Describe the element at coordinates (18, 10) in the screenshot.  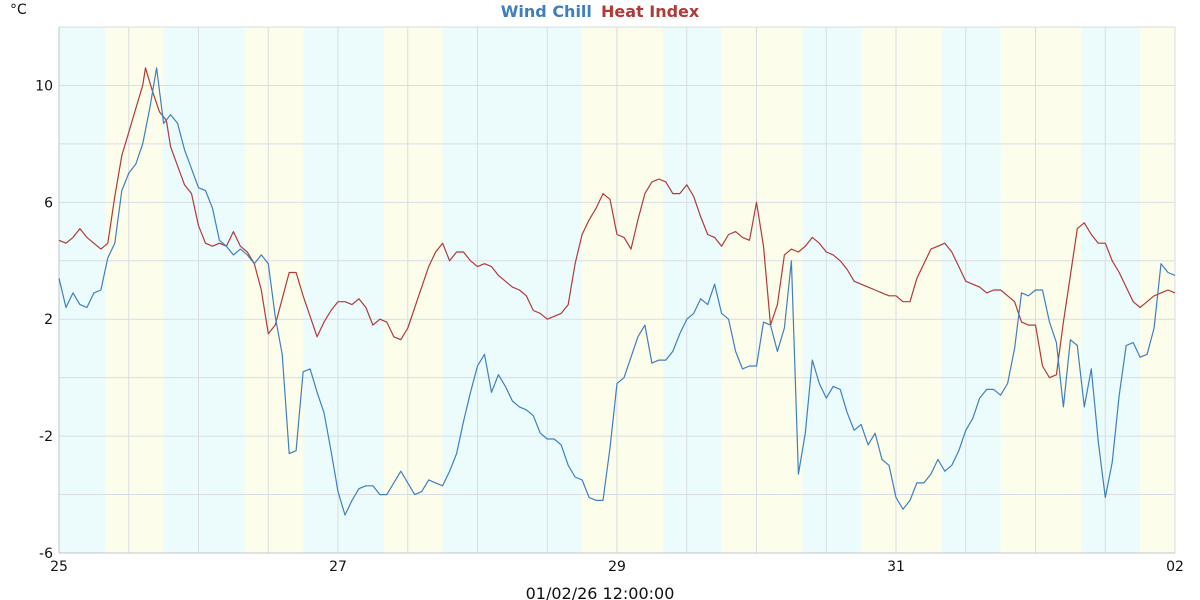
I see `y-unit-label: °C` at that location.